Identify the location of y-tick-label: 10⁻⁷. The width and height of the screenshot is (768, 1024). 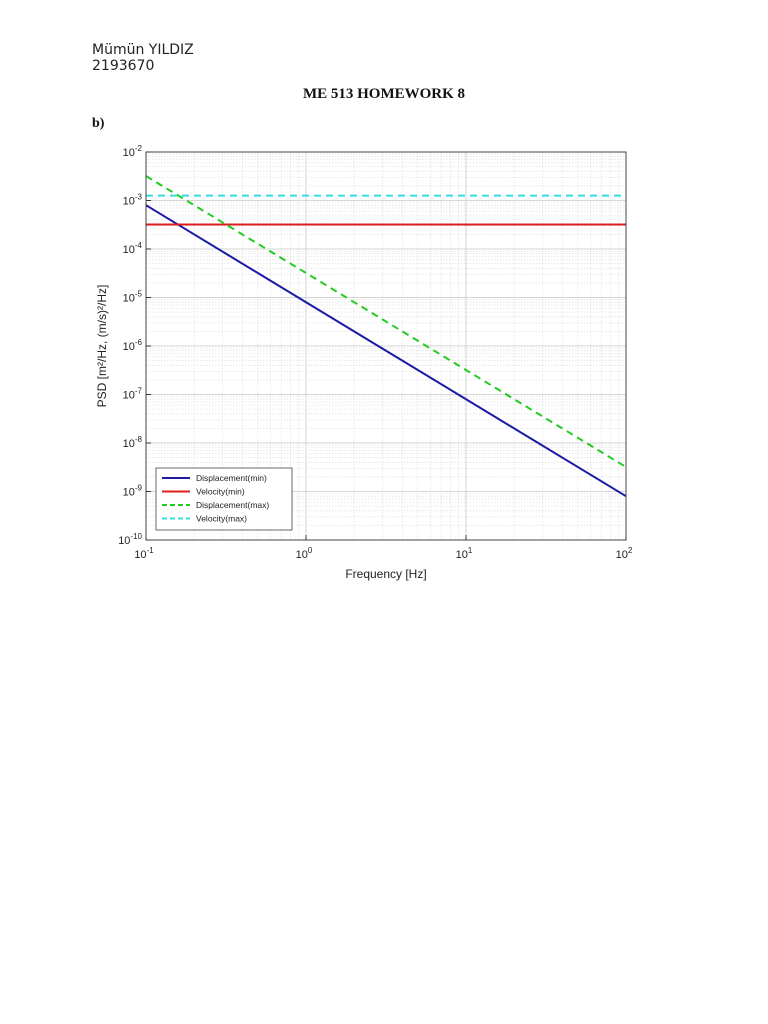
(133, 394).